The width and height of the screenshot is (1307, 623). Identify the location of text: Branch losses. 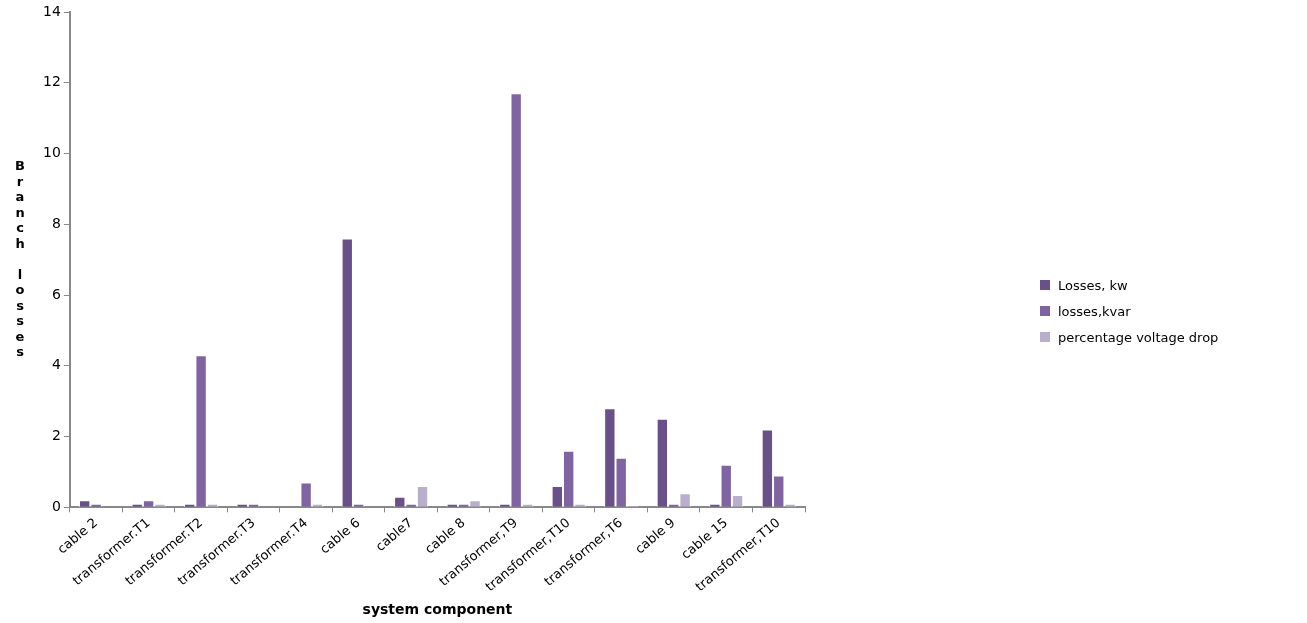
(20, 259).